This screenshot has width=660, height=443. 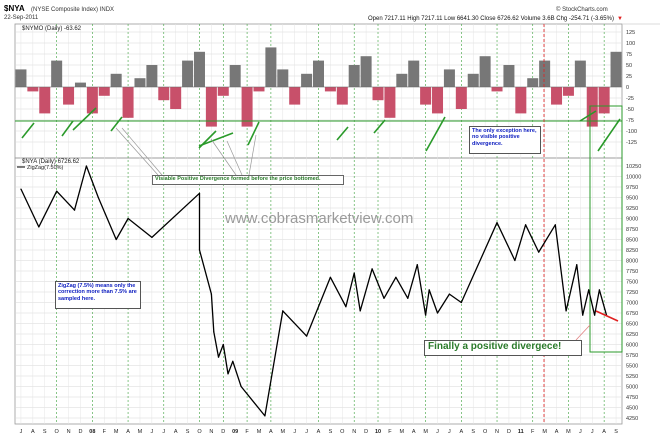 I want to click on y-tick-label: 10000, so click(x=633, y=178).